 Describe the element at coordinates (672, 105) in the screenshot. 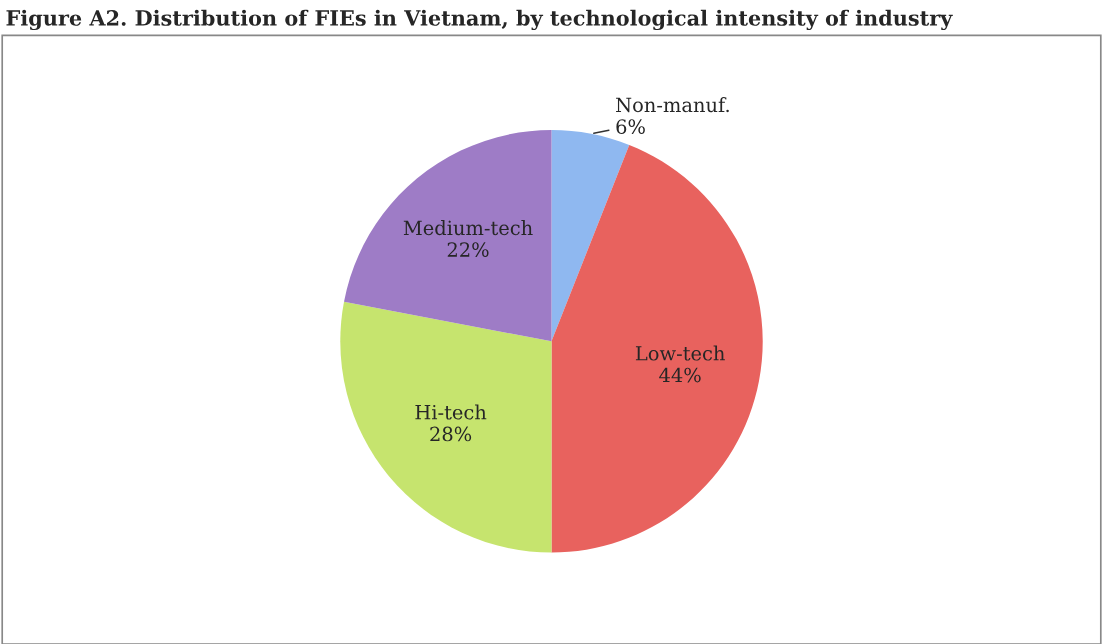

I see `slice-label: Non-manuf.` at that location.